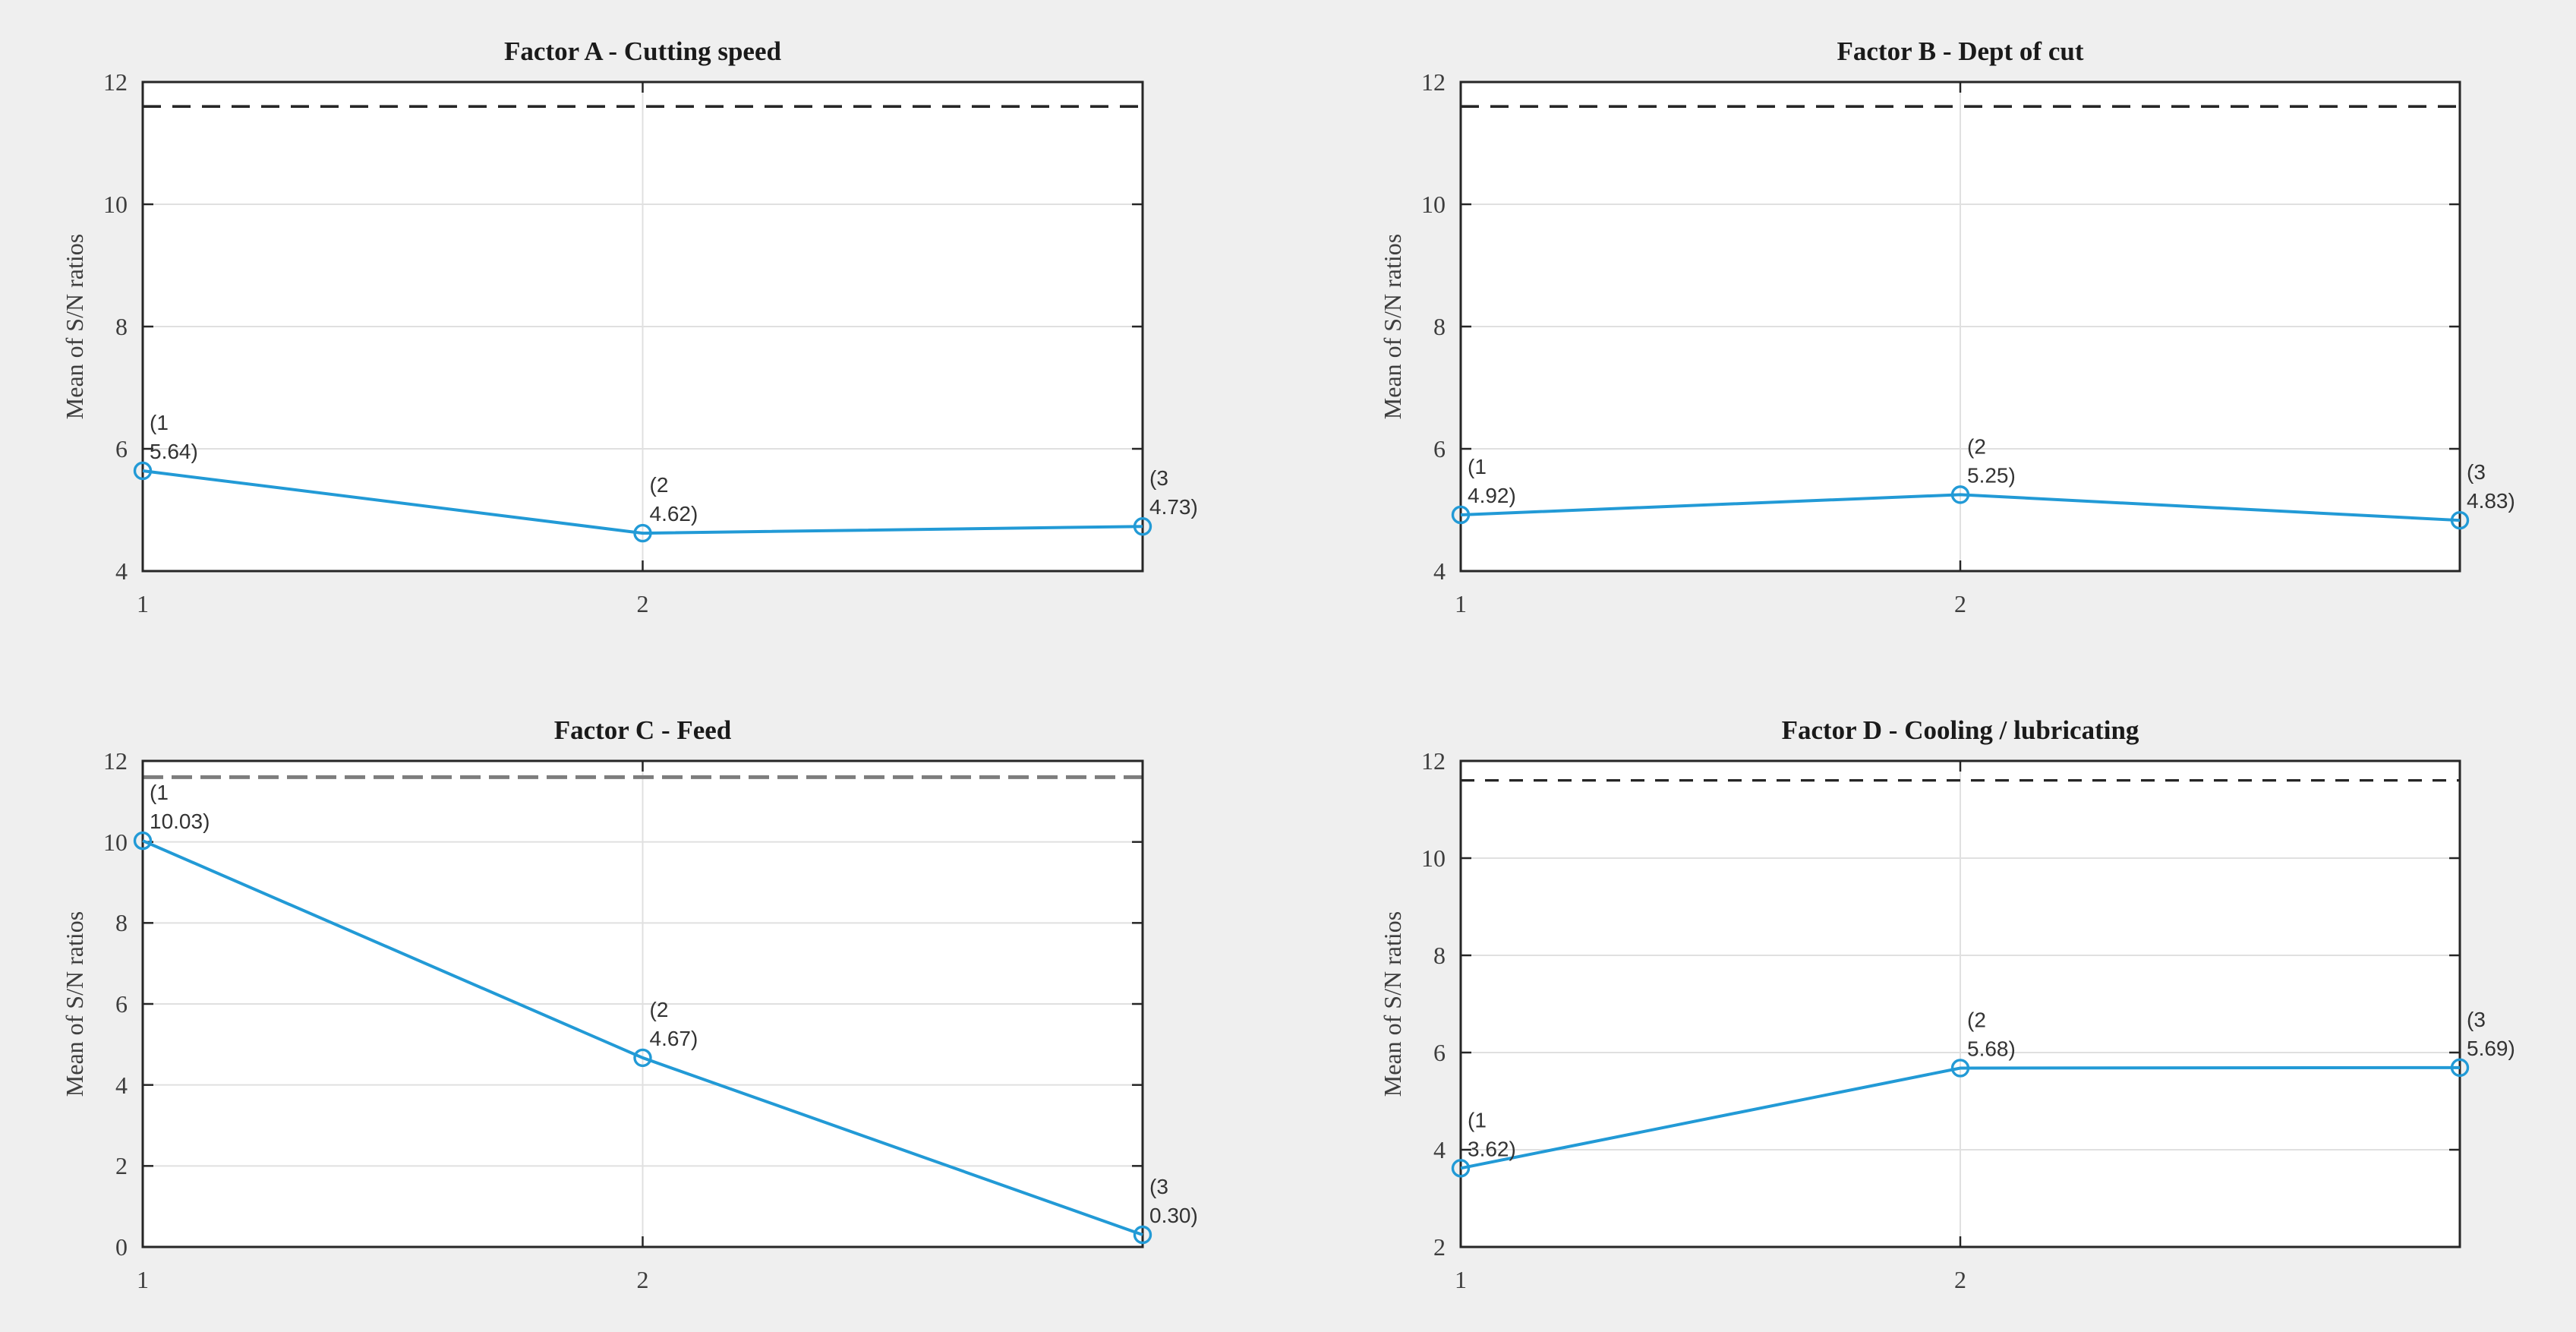 The height and width of the screenshot is (1332, 2576). I want to click on point-label: 4.92), so click(1492, 495).